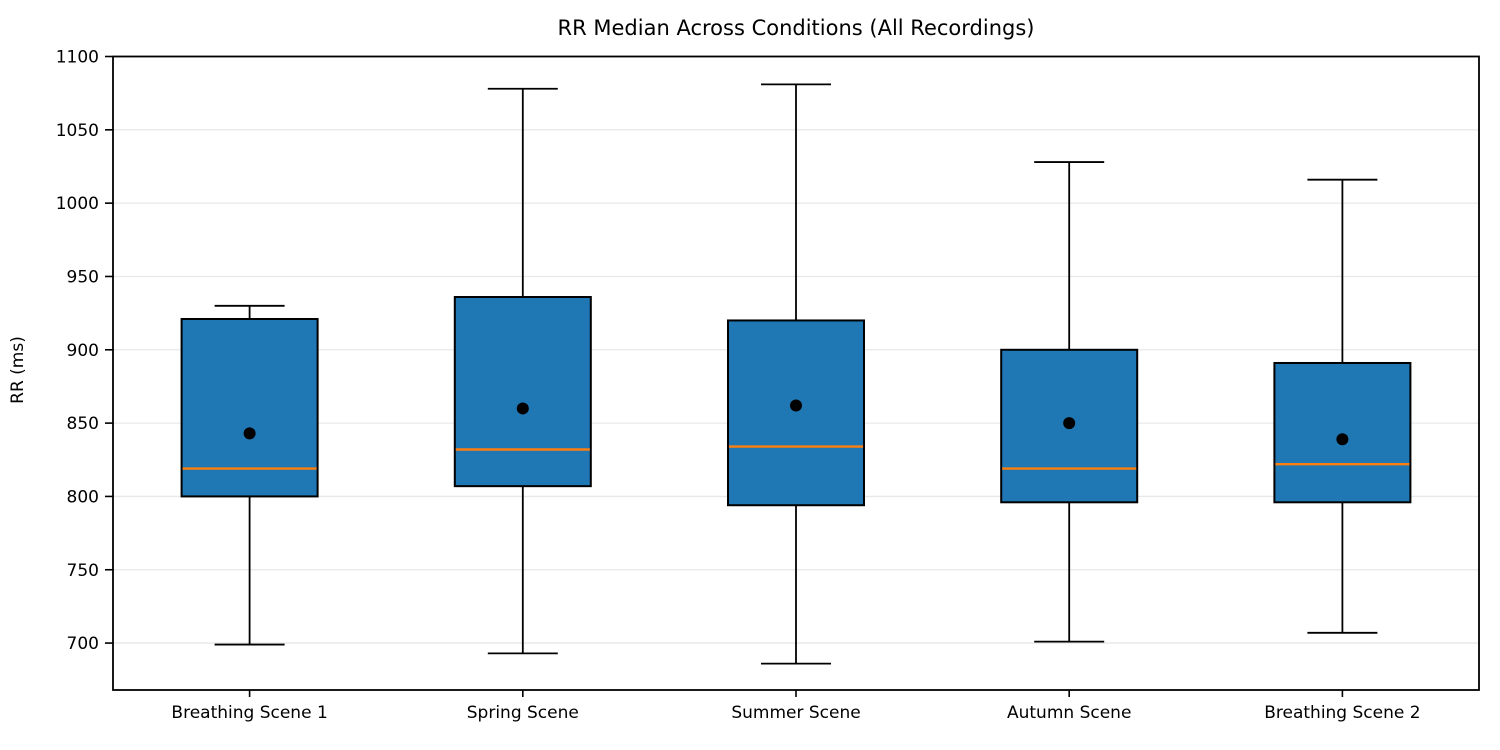  Describe the element at coordinates (523, 713) in the screenshot. I see `x-tick-label-1: Spring Scene` at that location.